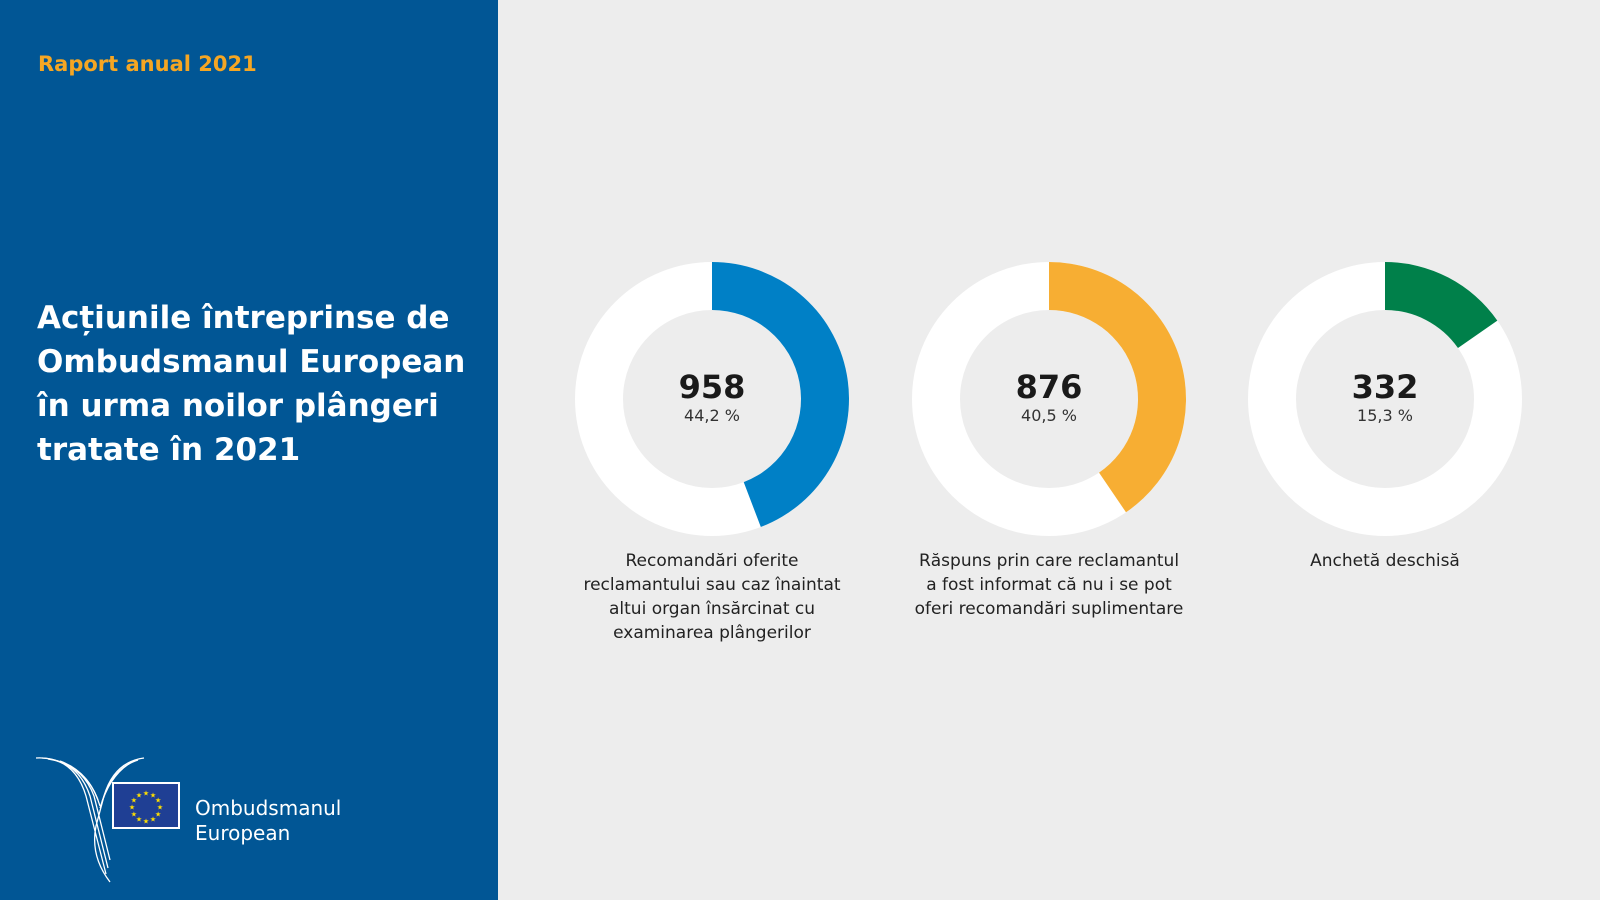  I want to click on donut-percent: 44,2 %, so click(712, 415).